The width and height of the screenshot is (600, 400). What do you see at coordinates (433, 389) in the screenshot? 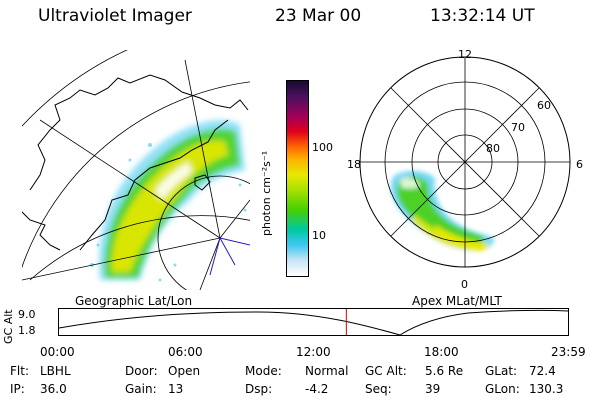
I see `info-value-seq: 39` at bounding box center [433, 389].